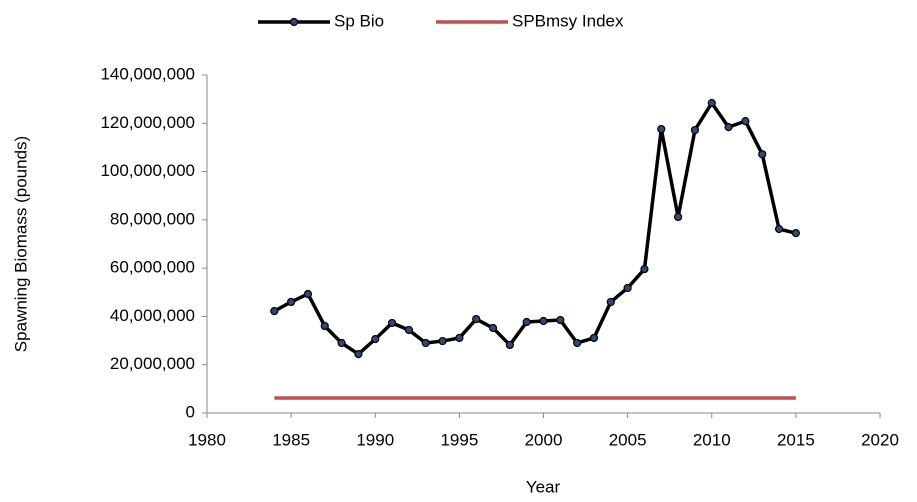 The image size is (917, 502). What do you see at coordinates (294, 22) in the screenshot?
I see `legend-marker` at bounding box center [294, 22].